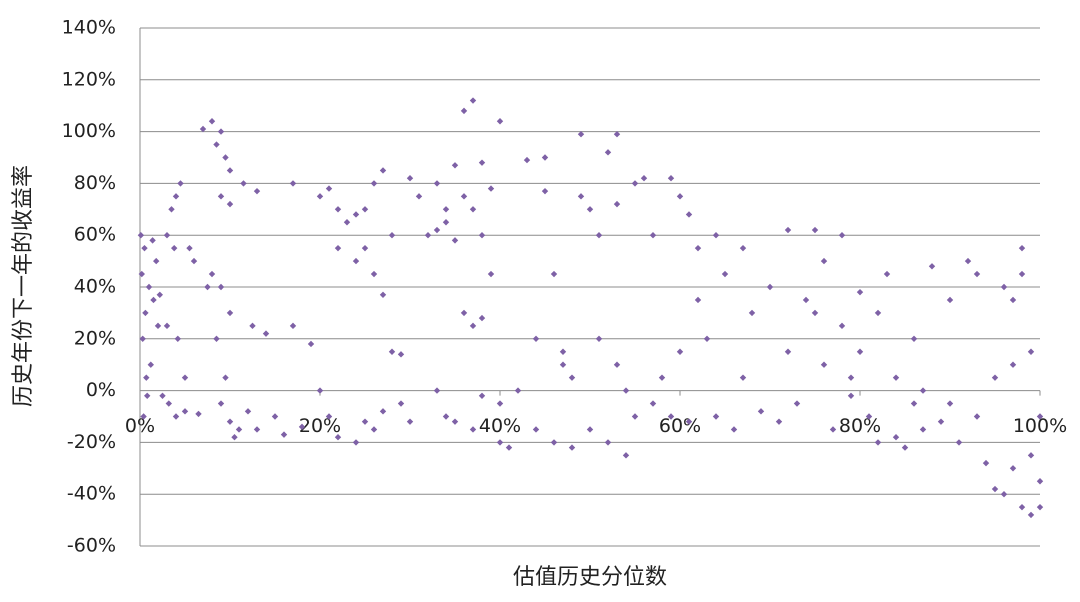 Image resolution: width=1080 pixels, height=602 pixels. Describe the element at coordinates (1040, 426) in the screenshot. I see `x-tick-label: 100%` at that location.